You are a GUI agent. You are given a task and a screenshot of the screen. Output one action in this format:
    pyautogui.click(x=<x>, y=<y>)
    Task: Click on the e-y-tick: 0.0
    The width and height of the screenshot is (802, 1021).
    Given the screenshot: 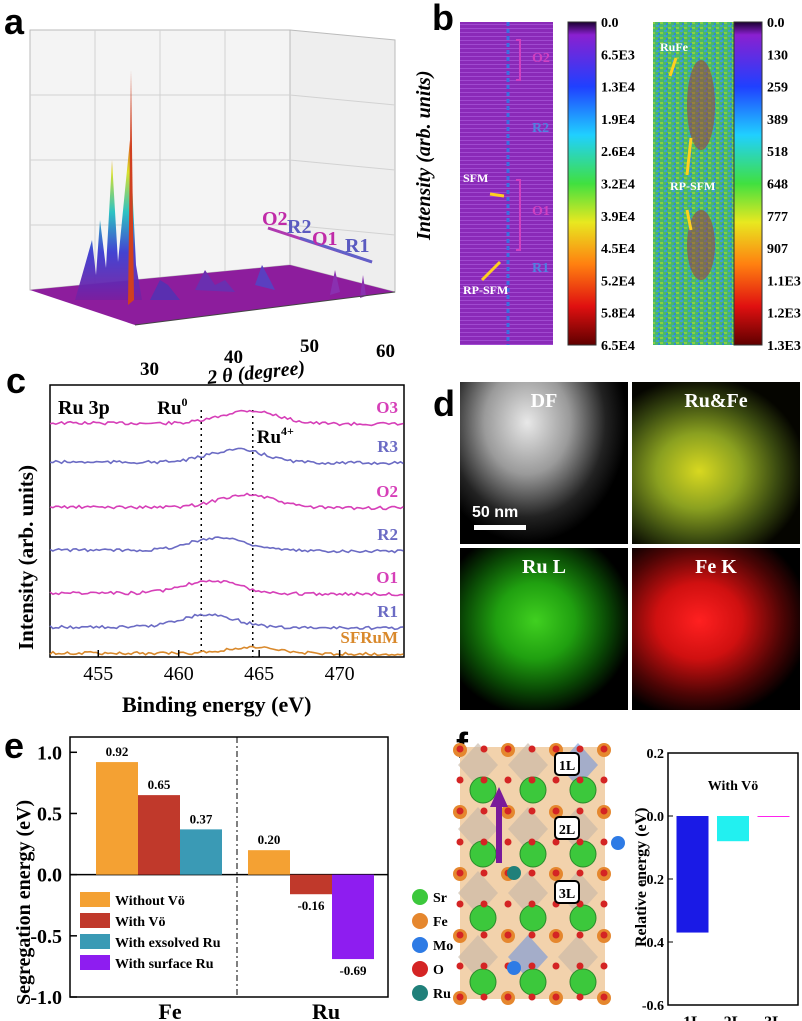 What is the action you would take?
    pyautogui.click(x=49, y=876)
    